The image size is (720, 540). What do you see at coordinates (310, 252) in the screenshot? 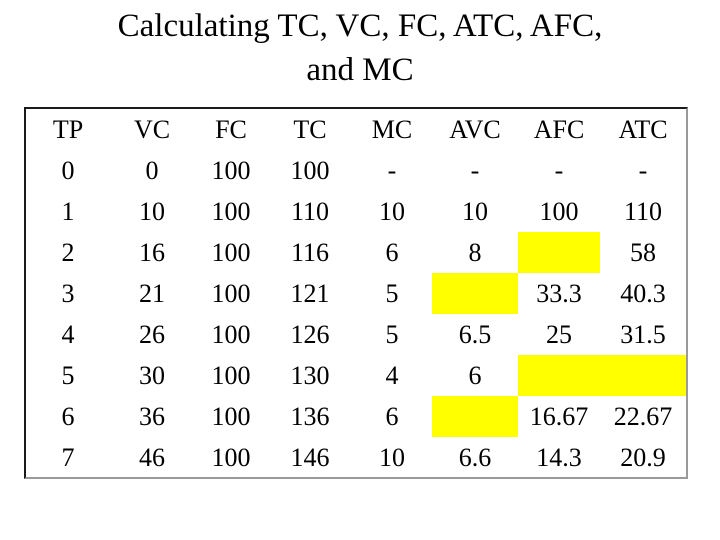
I see `cell-tc: 116` at bounding box center [310, 252].